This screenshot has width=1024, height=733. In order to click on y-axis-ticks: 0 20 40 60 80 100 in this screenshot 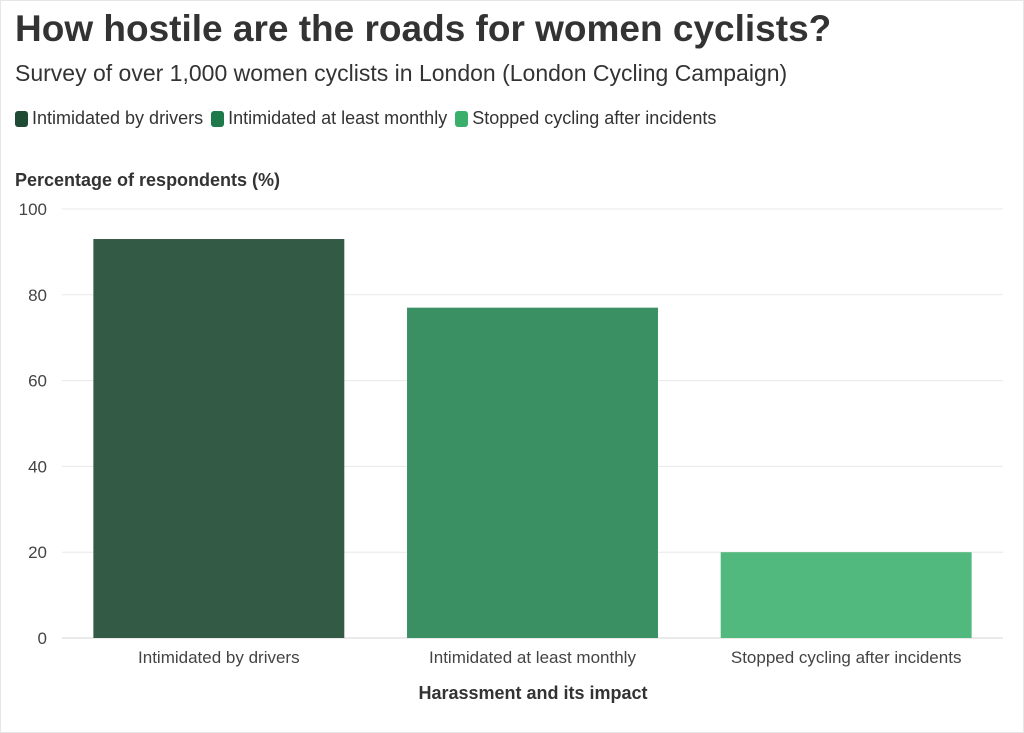, I will do `click(33, 424)`.